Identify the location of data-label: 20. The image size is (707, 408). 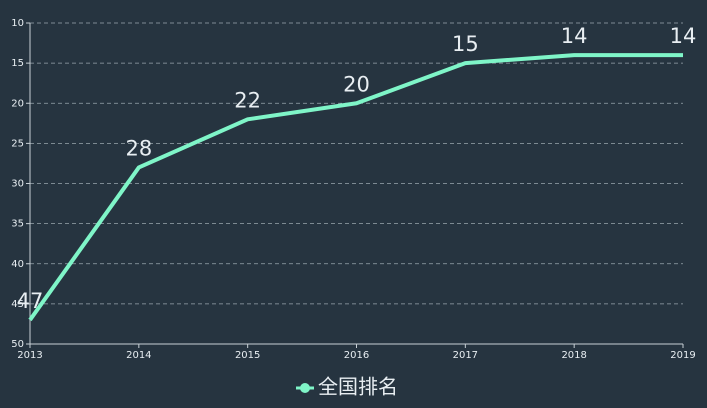
(356, 84).